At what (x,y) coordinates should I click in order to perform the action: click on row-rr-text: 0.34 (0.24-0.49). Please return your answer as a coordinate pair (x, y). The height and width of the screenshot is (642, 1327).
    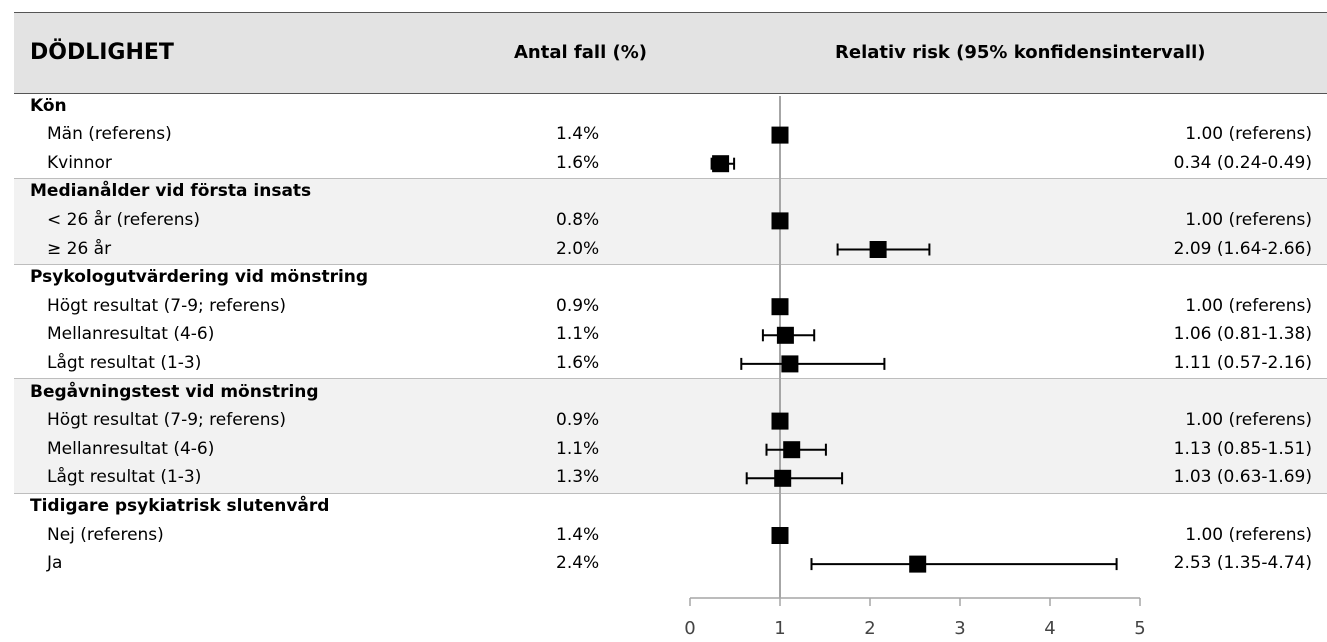
    Looking at the image, I should click on (1242, 162).